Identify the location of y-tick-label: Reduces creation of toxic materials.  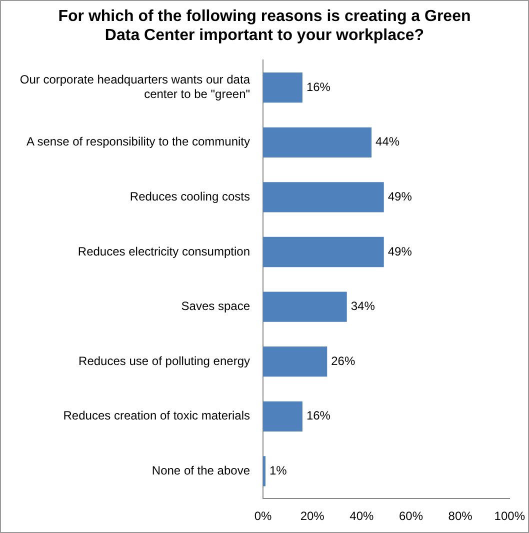
(156, 415).